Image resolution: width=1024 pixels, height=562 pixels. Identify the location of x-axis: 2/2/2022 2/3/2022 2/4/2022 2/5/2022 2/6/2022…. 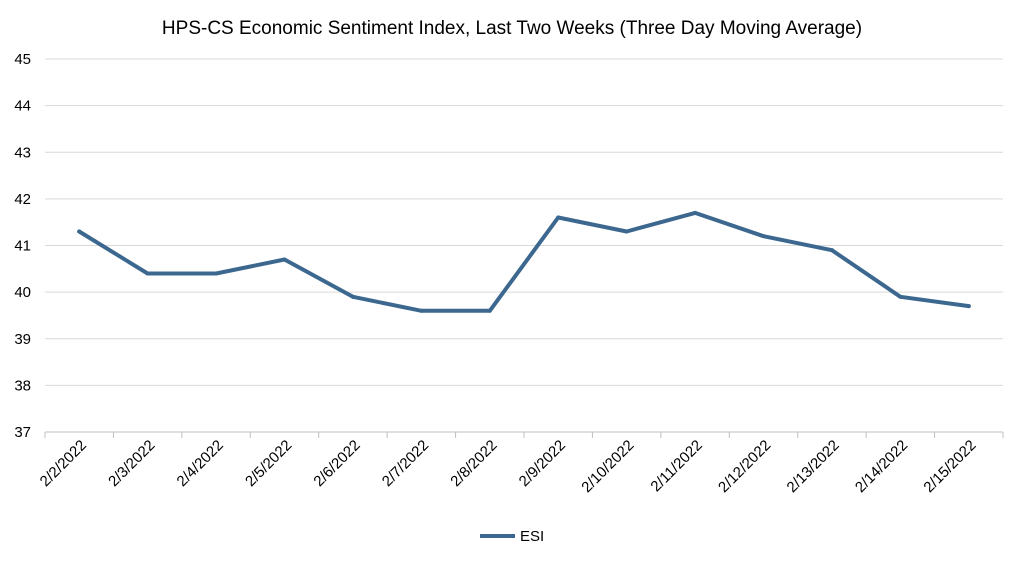
(520, 463).